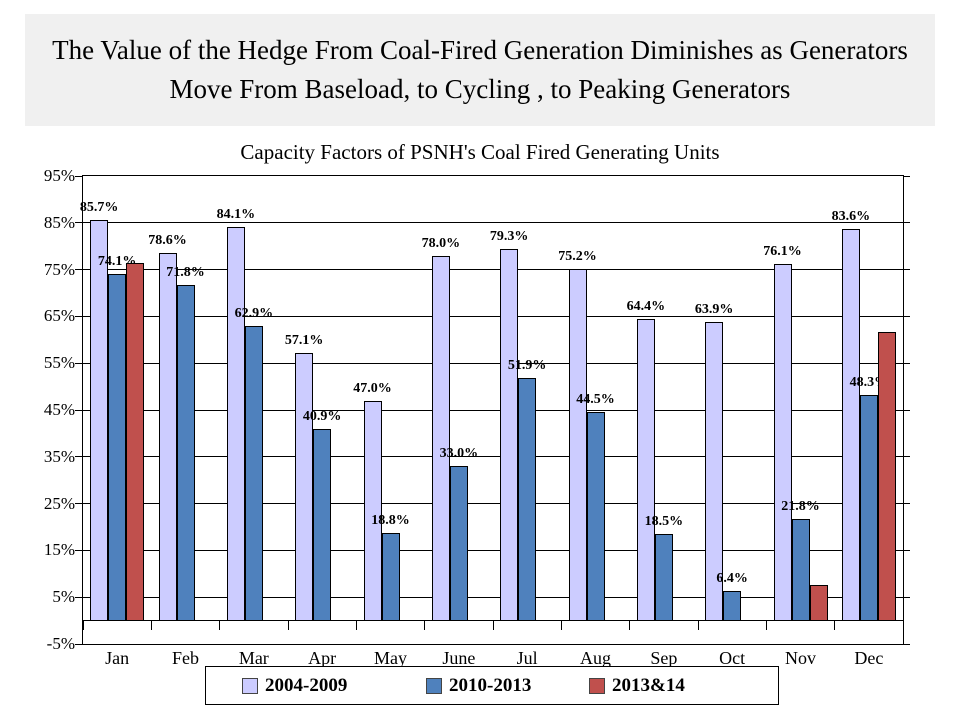 The image size is (960, 720). I want to click on legend: 2004-2009 2010-2013 2013&14, so click(492, 685).